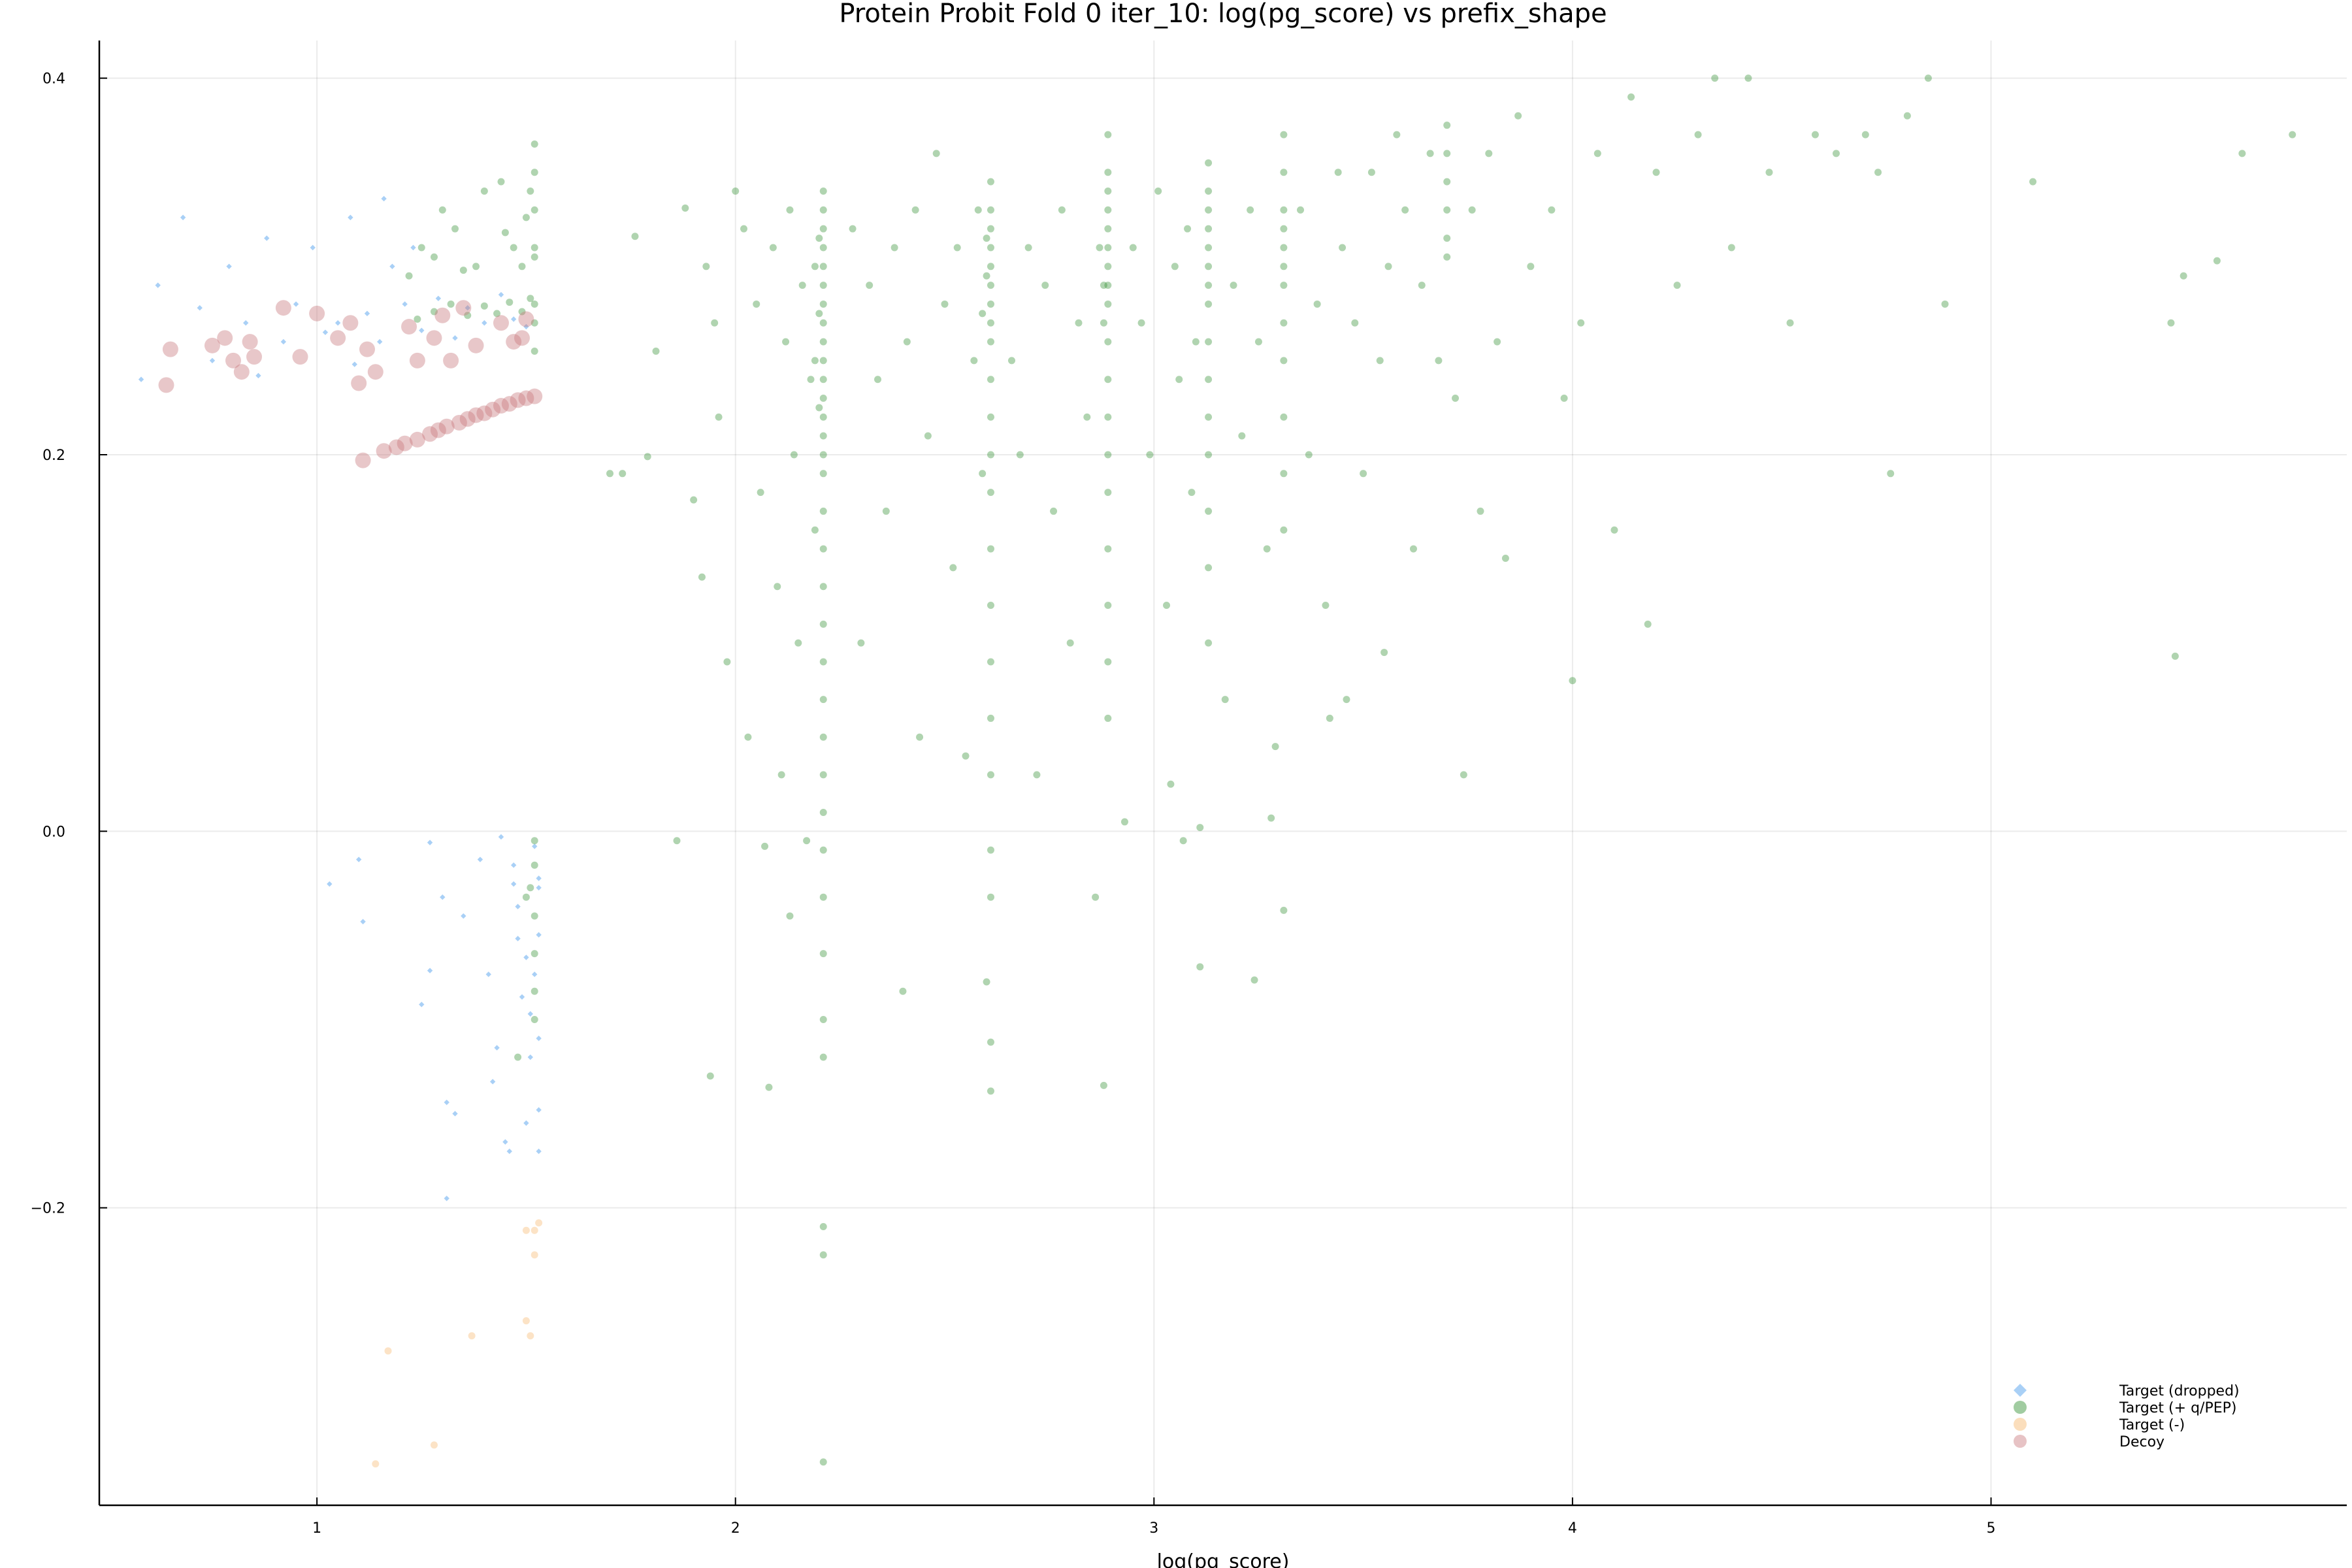 This screenshot has width=2352, height=1568. What do you see at coordinates (2152, 1425) in the screenshot?
I see `legend-label: Target (-)` at bounding box center [2152, 1425].